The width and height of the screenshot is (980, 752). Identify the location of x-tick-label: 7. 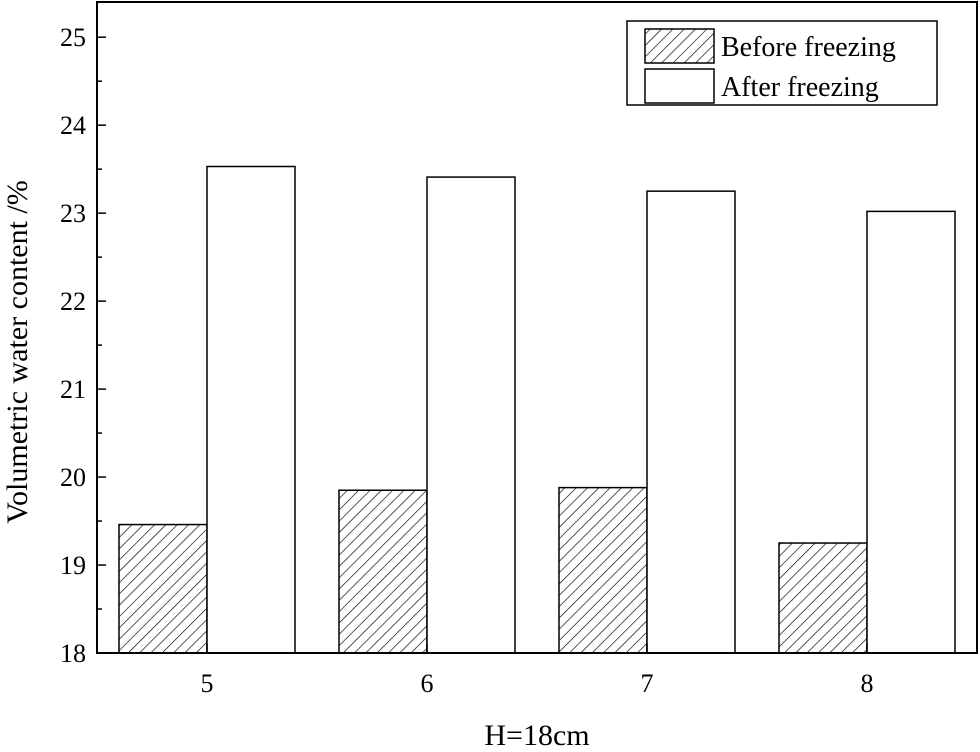
(647, 683).